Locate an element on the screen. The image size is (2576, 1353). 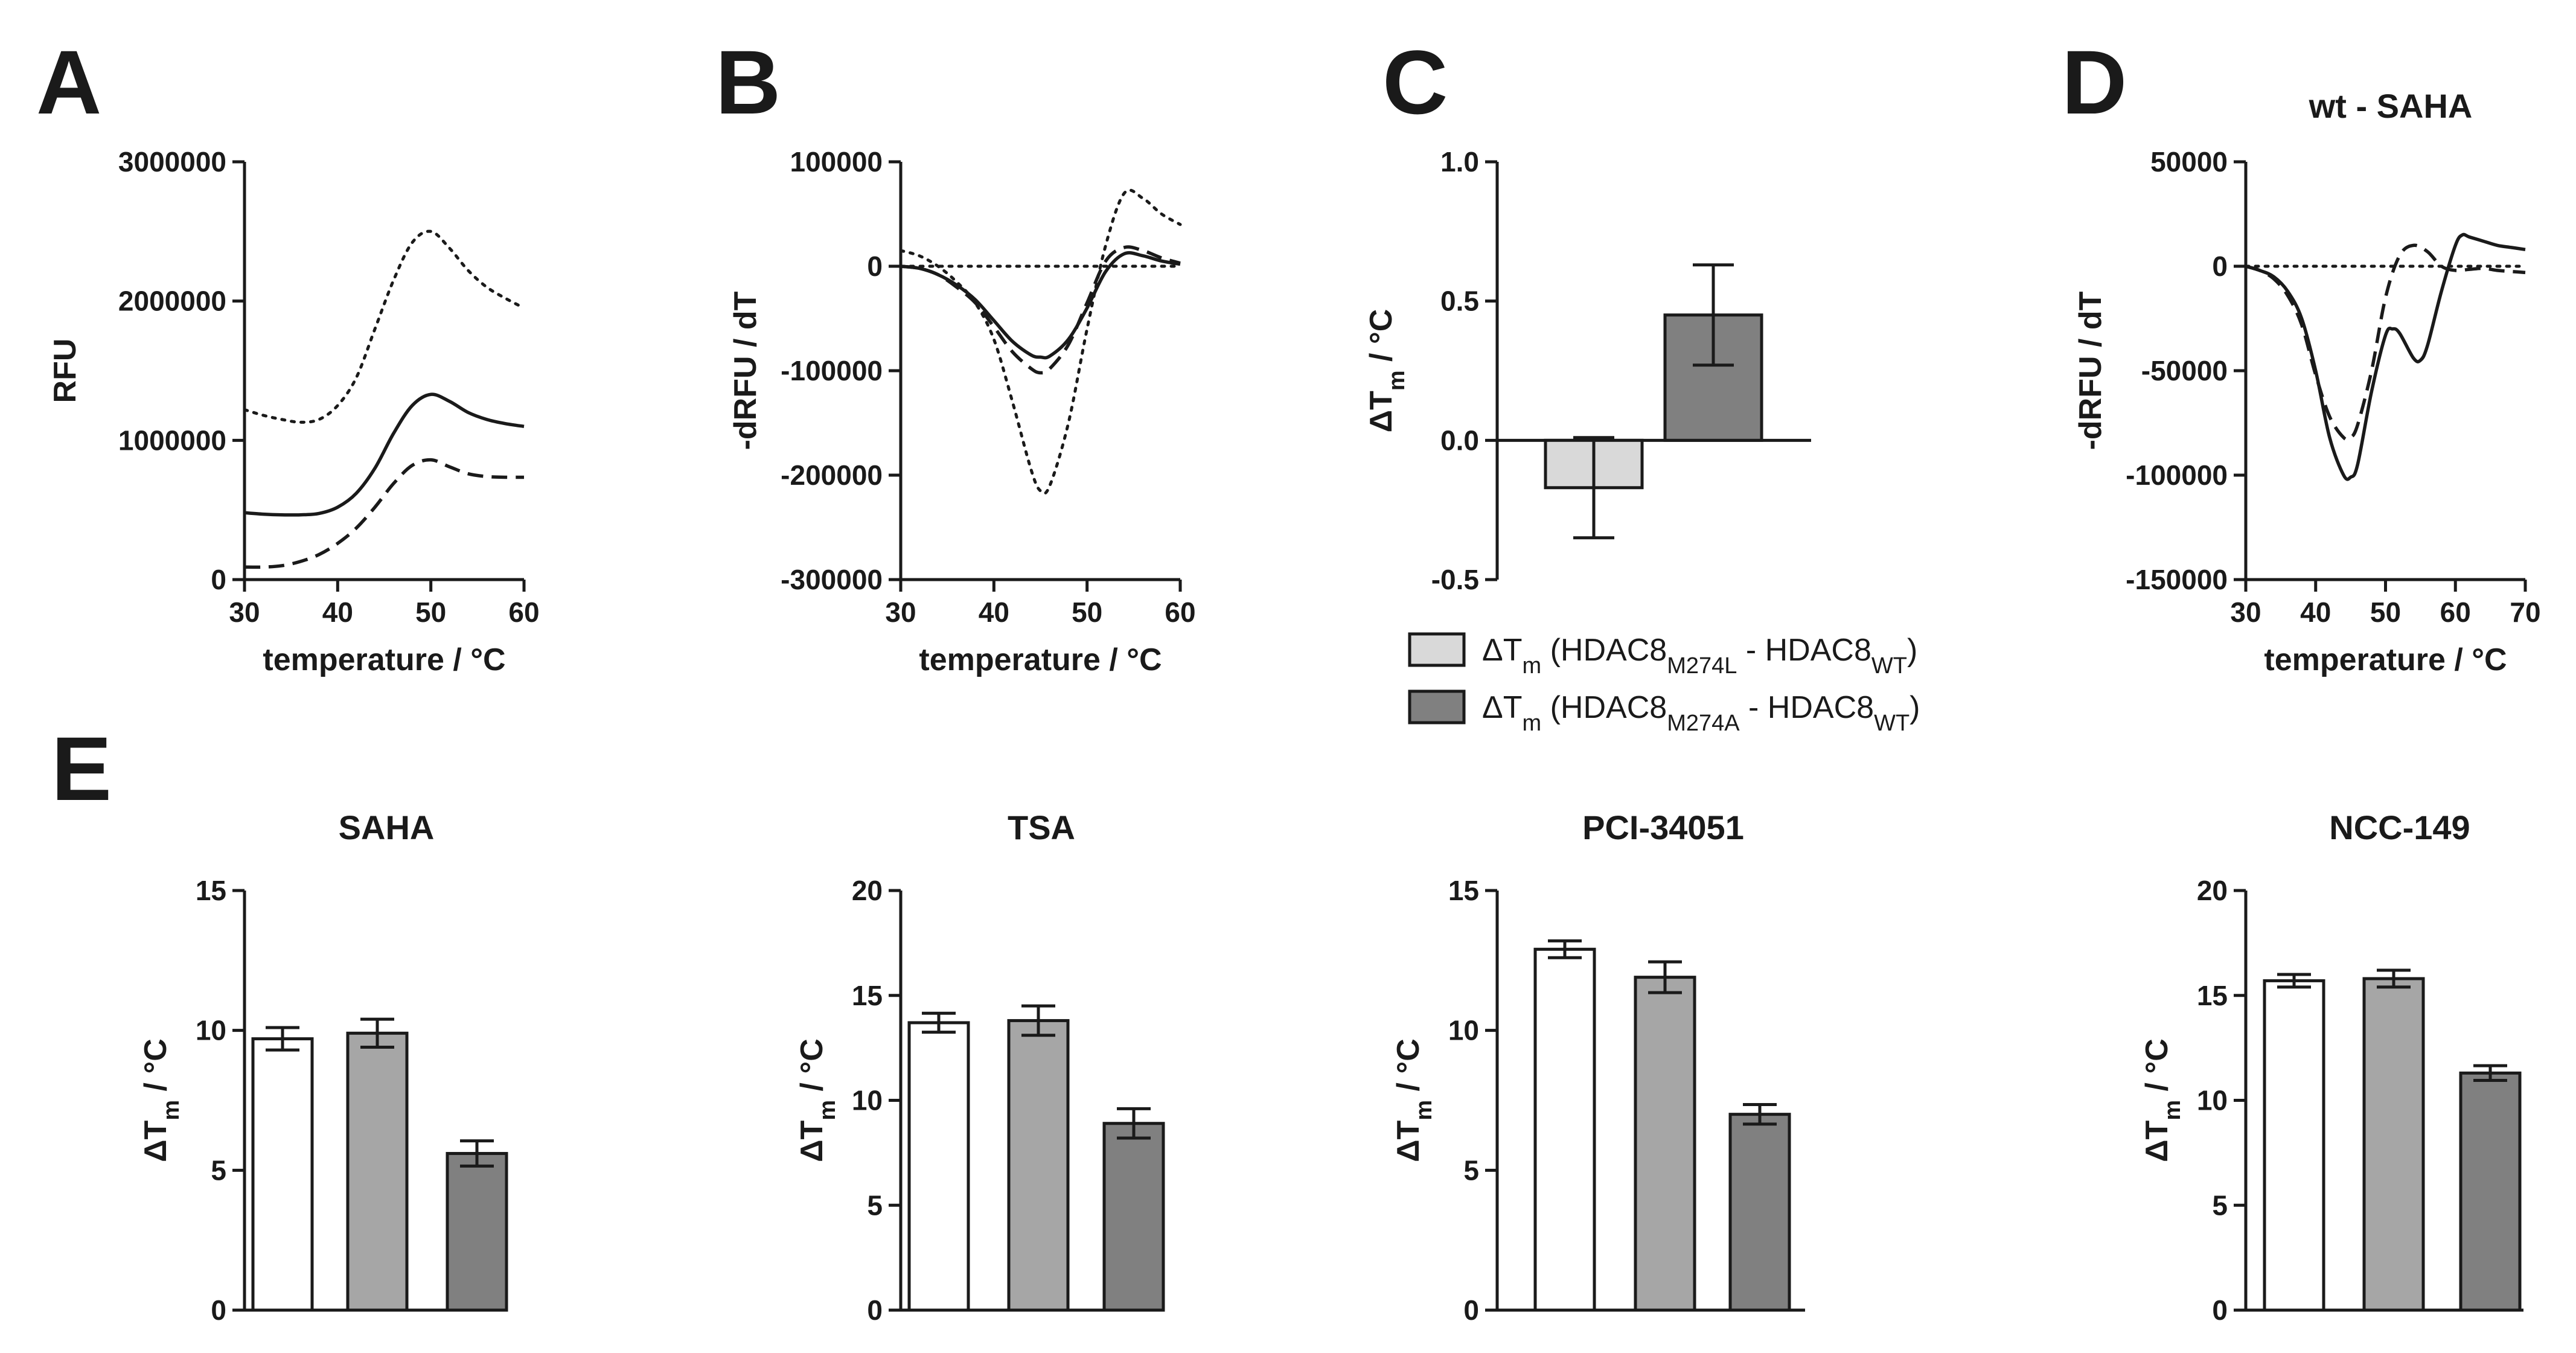
y-tick-label: -0.5 is located at coordinates (1455, 579).